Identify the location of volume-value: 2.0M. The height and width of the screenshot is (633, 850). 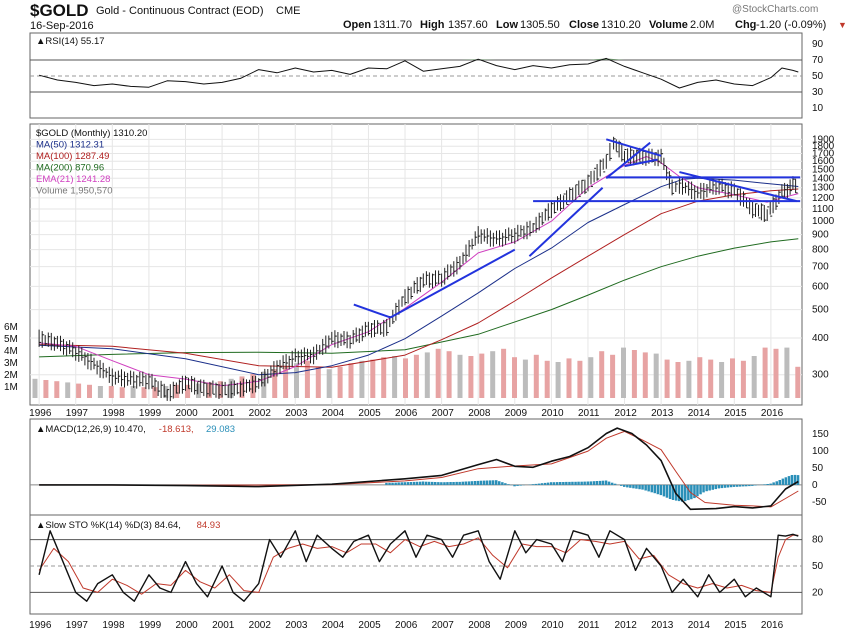
(702, 25).